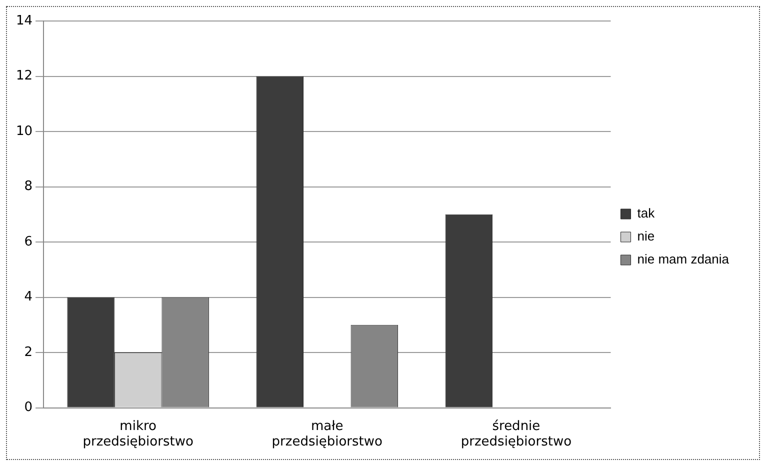 The height and width of the screenshot is (467, 767). I want to click on y-tick-label: 14, so click(24, 20).